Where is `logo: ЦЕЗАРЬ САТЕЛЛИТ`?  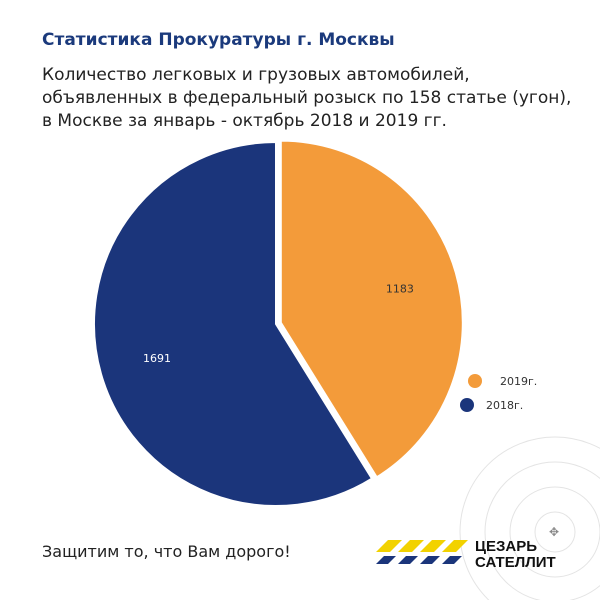 logo: ЦЕЗАРЬ САТЕЛЛИТ is located at coordinates (515, 555).